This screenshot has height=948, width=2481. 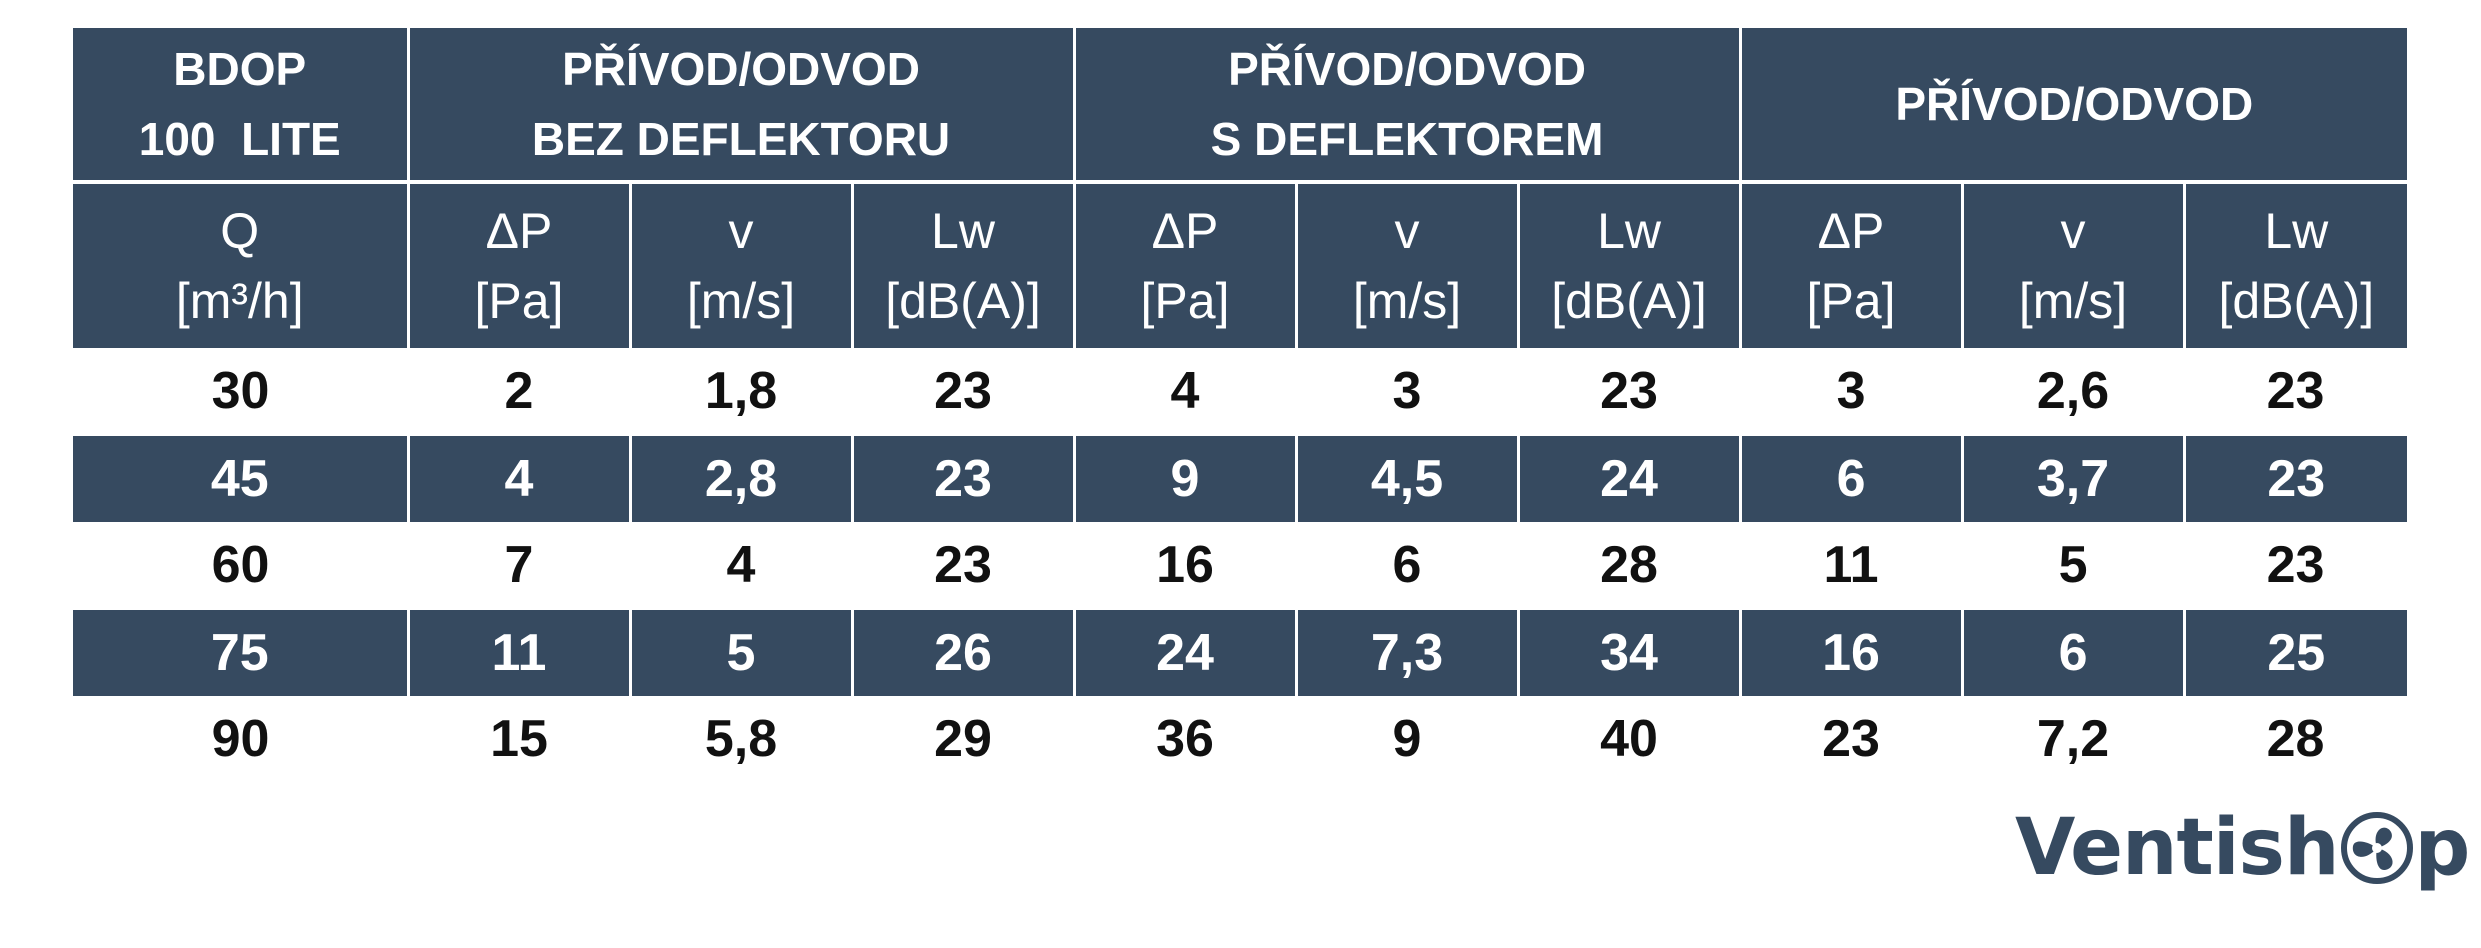 I want to click on table-cell: 25, so click(x=2295, y=652).